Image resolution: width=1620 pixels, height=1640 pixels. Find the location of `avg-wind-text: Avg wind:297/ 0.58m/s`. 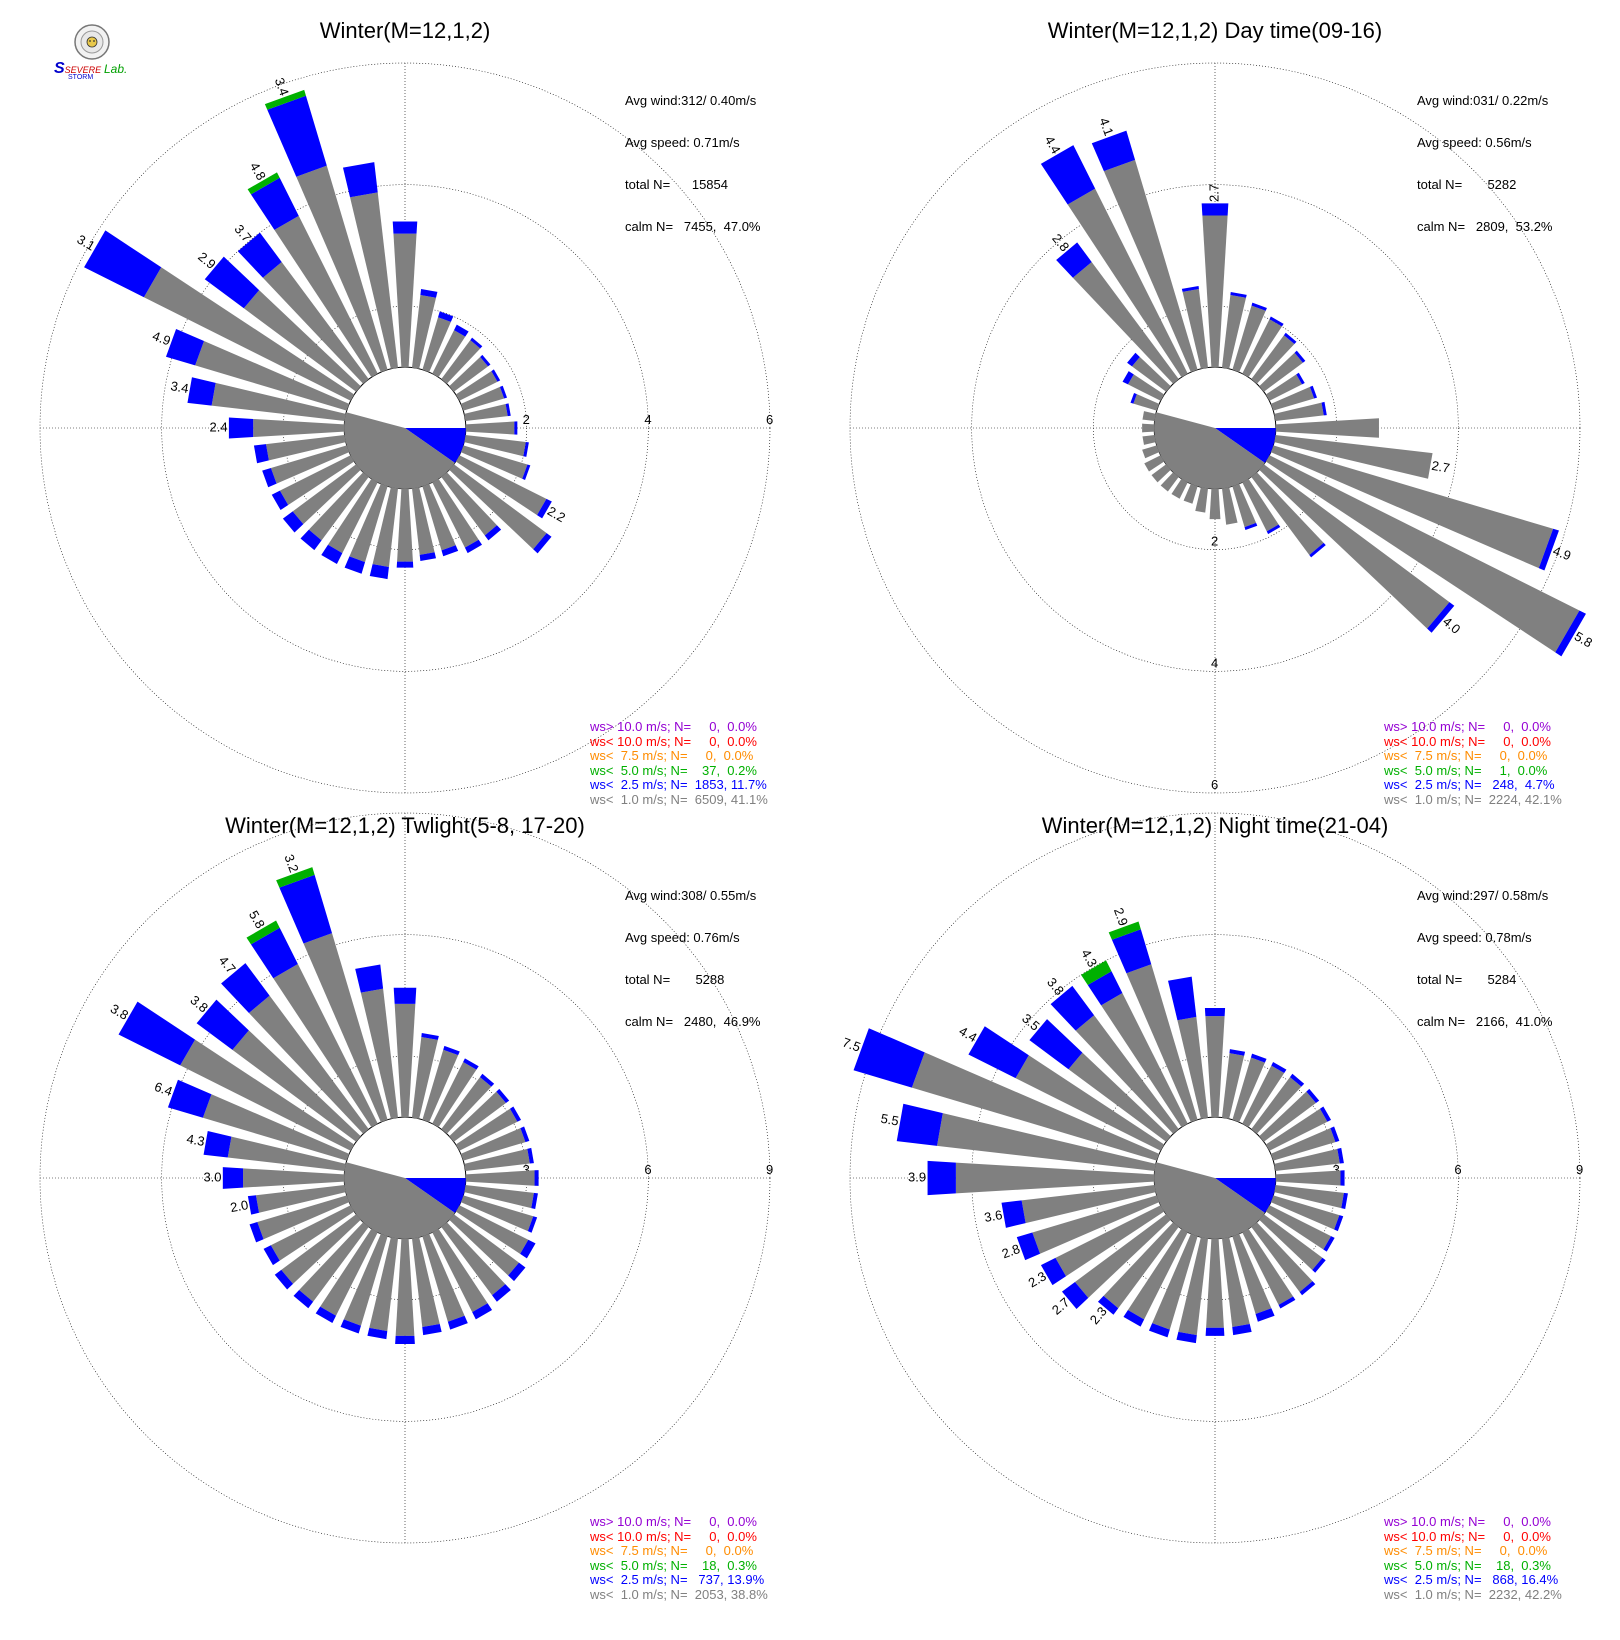

avg-wind-text: Avg wind:297/ 0.58m/s is located at coordinates (1483, 895).